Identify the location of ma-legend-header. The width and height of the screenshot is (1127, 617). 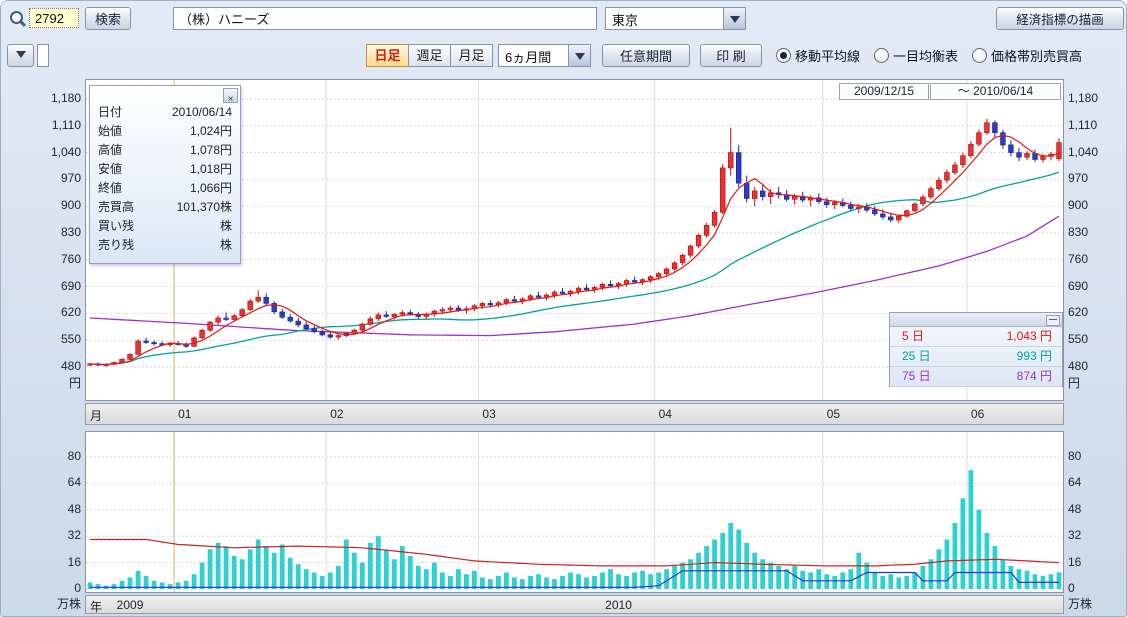
(976, 320).